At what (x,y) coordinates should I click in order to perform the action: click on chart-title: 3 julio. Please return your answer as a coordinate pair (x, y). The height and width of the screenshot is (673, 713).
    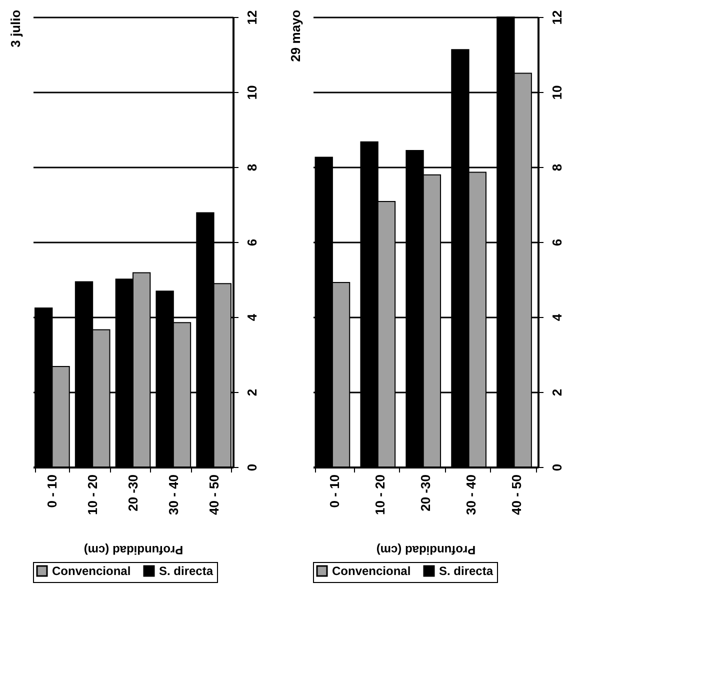
    Looking at the image, I should click on (15, 29).